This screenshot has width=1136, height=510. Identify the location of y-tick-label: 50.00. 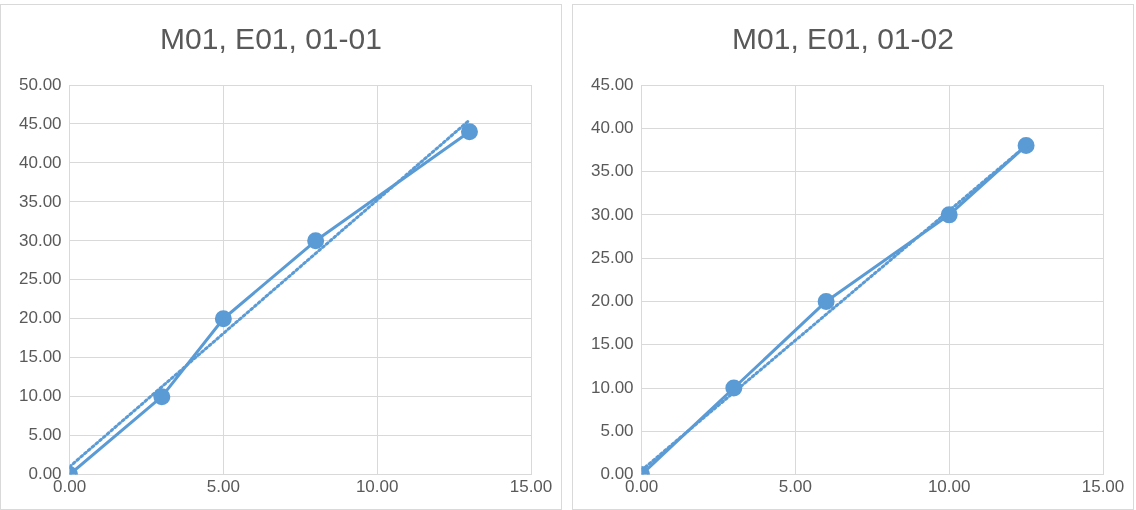
(40, 84).